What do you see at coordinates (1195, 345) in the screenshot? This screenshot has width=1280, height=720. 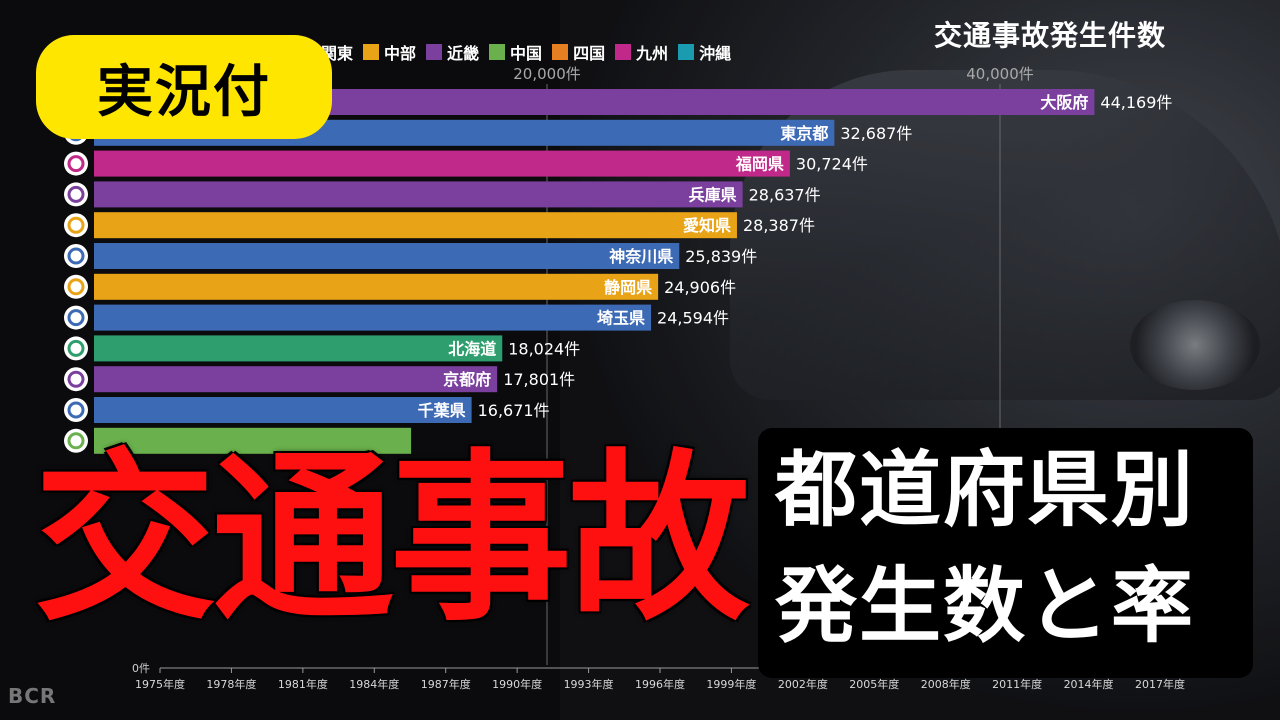 I see `car-headlight` at bounding box center [1195, 345].